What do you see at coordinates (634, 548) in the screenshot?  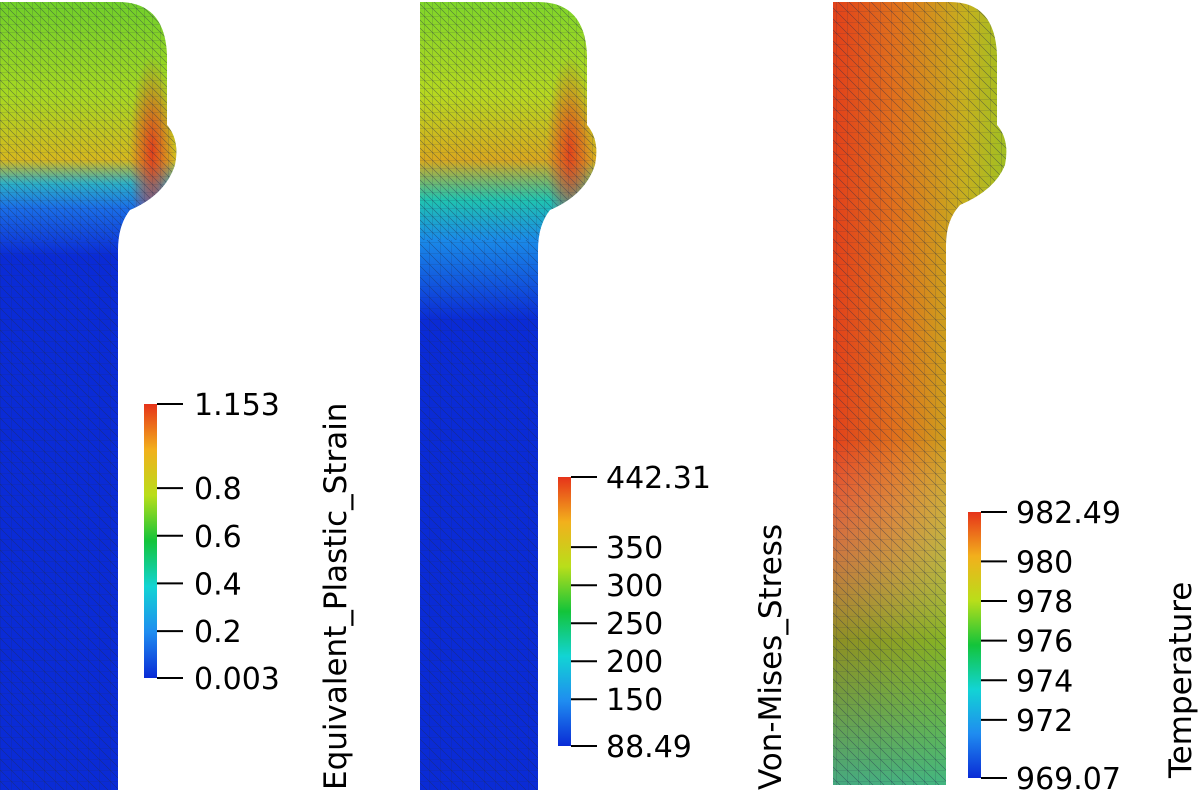 I see `colorbar-tick-label: 350` at bounding box center [634, 548].